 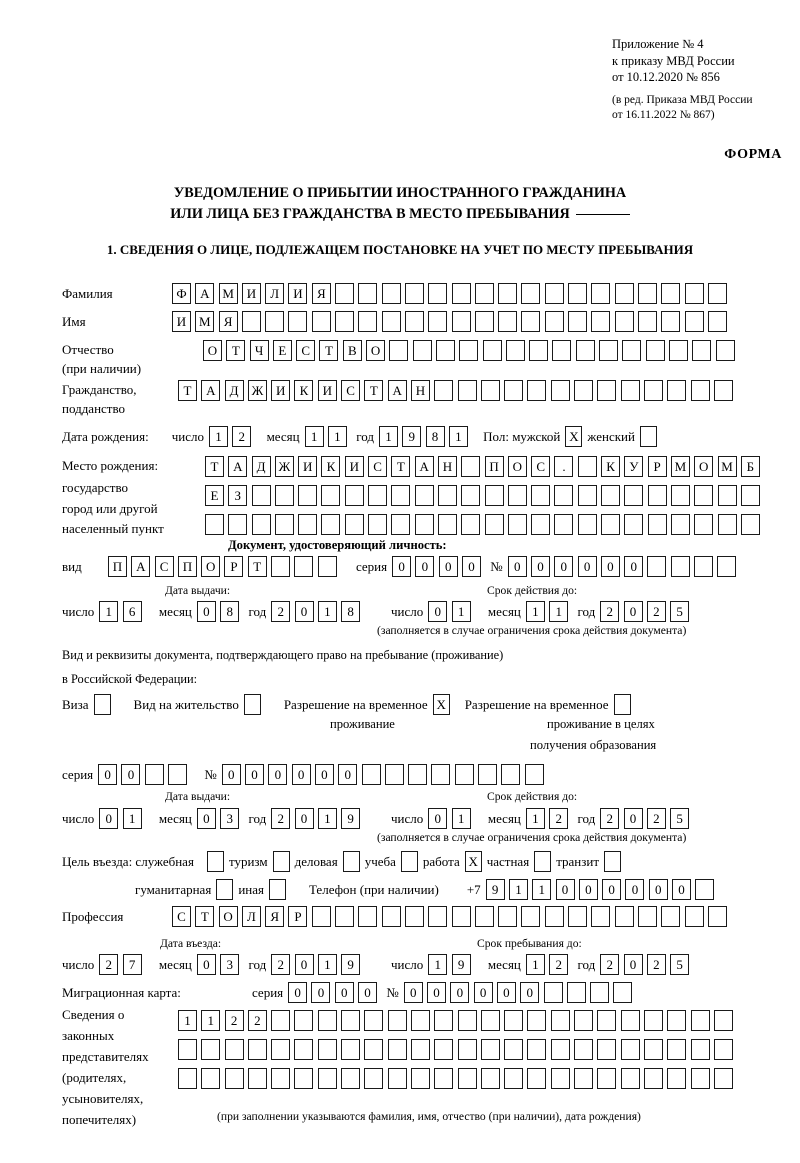 What do you see at coordinates (230, 964) in the screenshot?
I see `char-cell: 3` at bounding box center [230, 964].